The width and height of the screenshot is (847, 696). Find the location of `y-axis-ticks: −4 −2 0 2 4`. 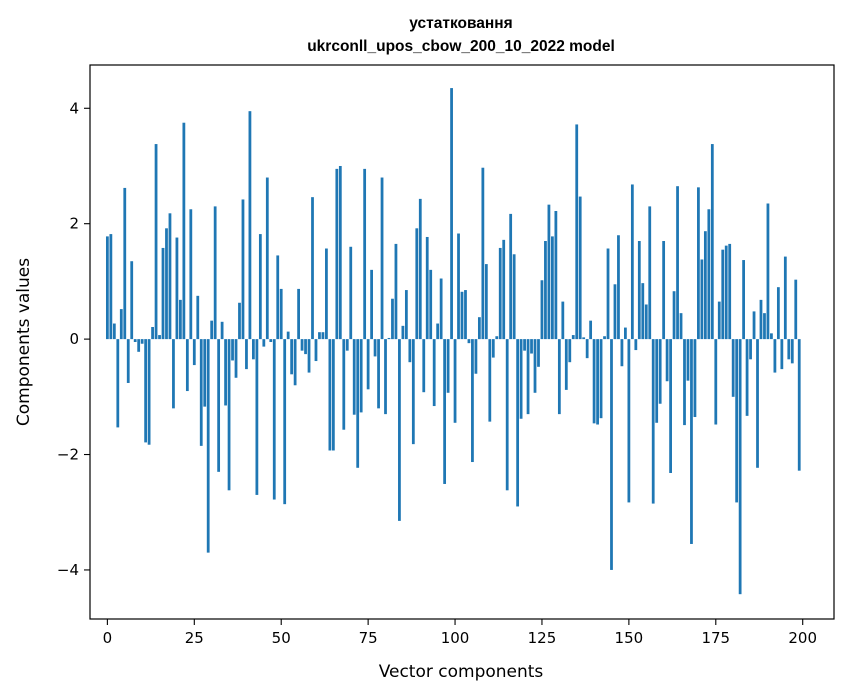

y-axis-ticks: −4 −2 0 2 4 is located at coordinates (73, 339).